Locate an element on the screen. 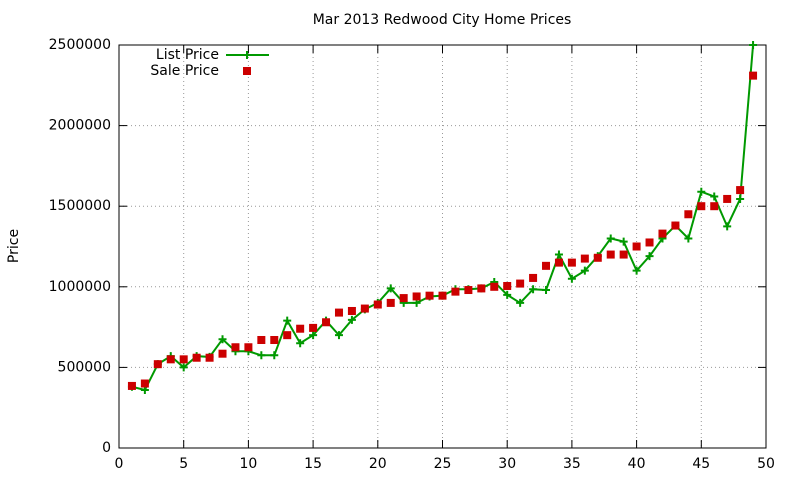 The height and width of the screenshot is (484, 800). y-tick-label: 2500000 is located at coordinates (80, 45).